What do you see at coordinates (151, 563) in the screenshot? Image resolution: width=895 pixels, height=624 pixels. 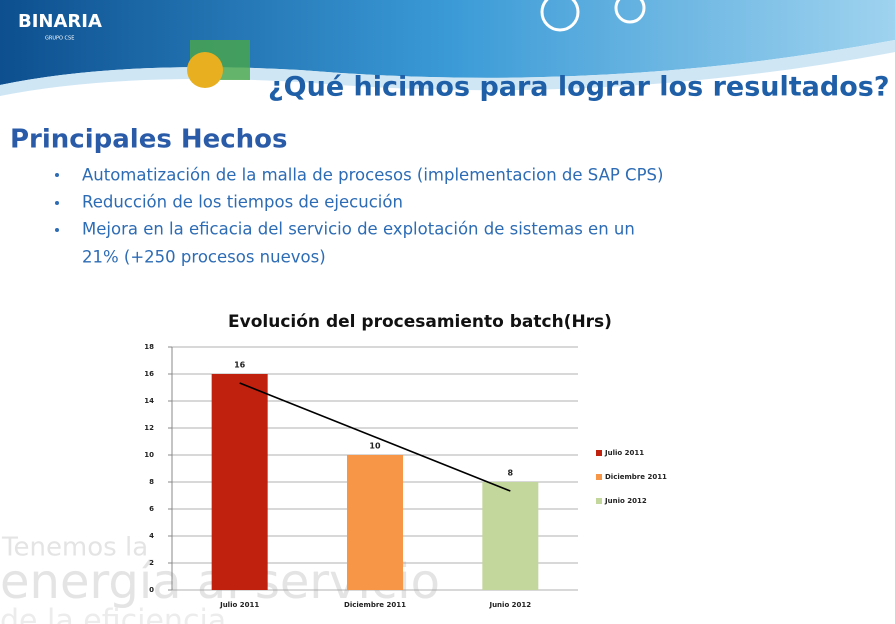 I see `y-tick-label: 2` at bounding box center [151, 563].